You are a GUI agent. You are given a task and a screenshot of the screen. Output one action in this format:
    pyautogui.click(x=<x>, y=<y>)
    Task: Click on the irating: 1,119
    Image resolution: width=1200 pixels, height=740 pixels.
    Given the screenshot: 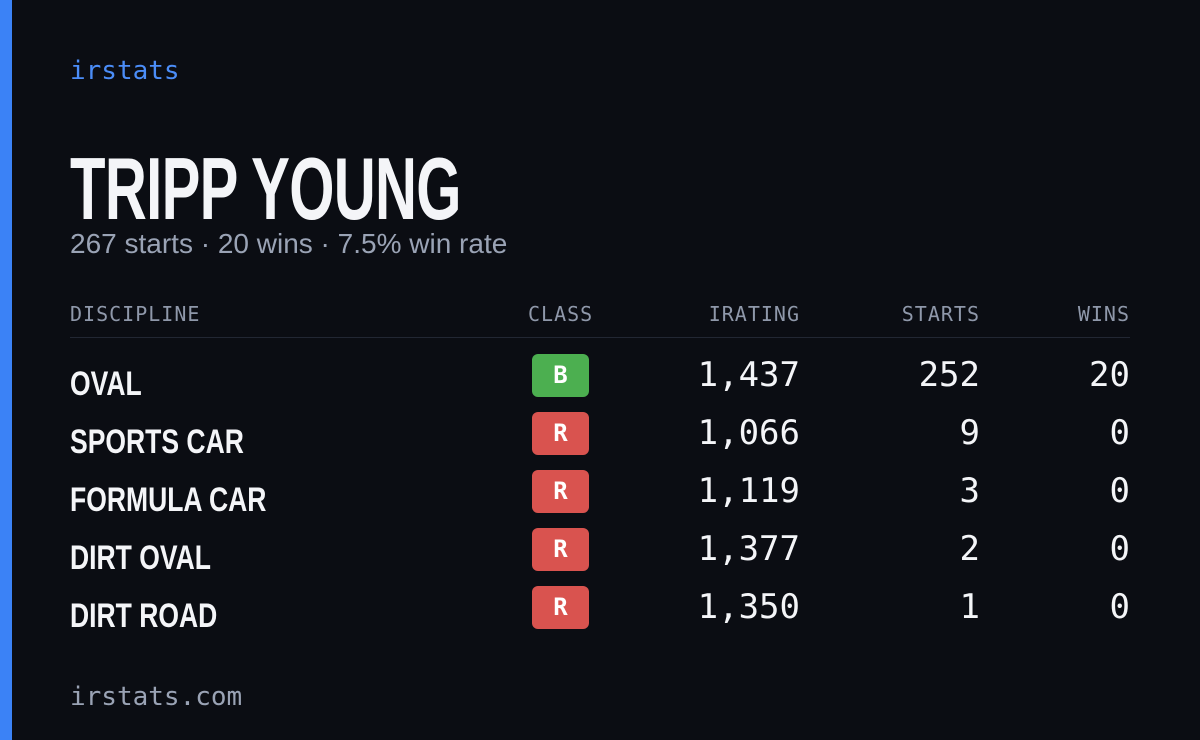 What is the action you would take?
    pyautogui.click(x=748, y=491)
    